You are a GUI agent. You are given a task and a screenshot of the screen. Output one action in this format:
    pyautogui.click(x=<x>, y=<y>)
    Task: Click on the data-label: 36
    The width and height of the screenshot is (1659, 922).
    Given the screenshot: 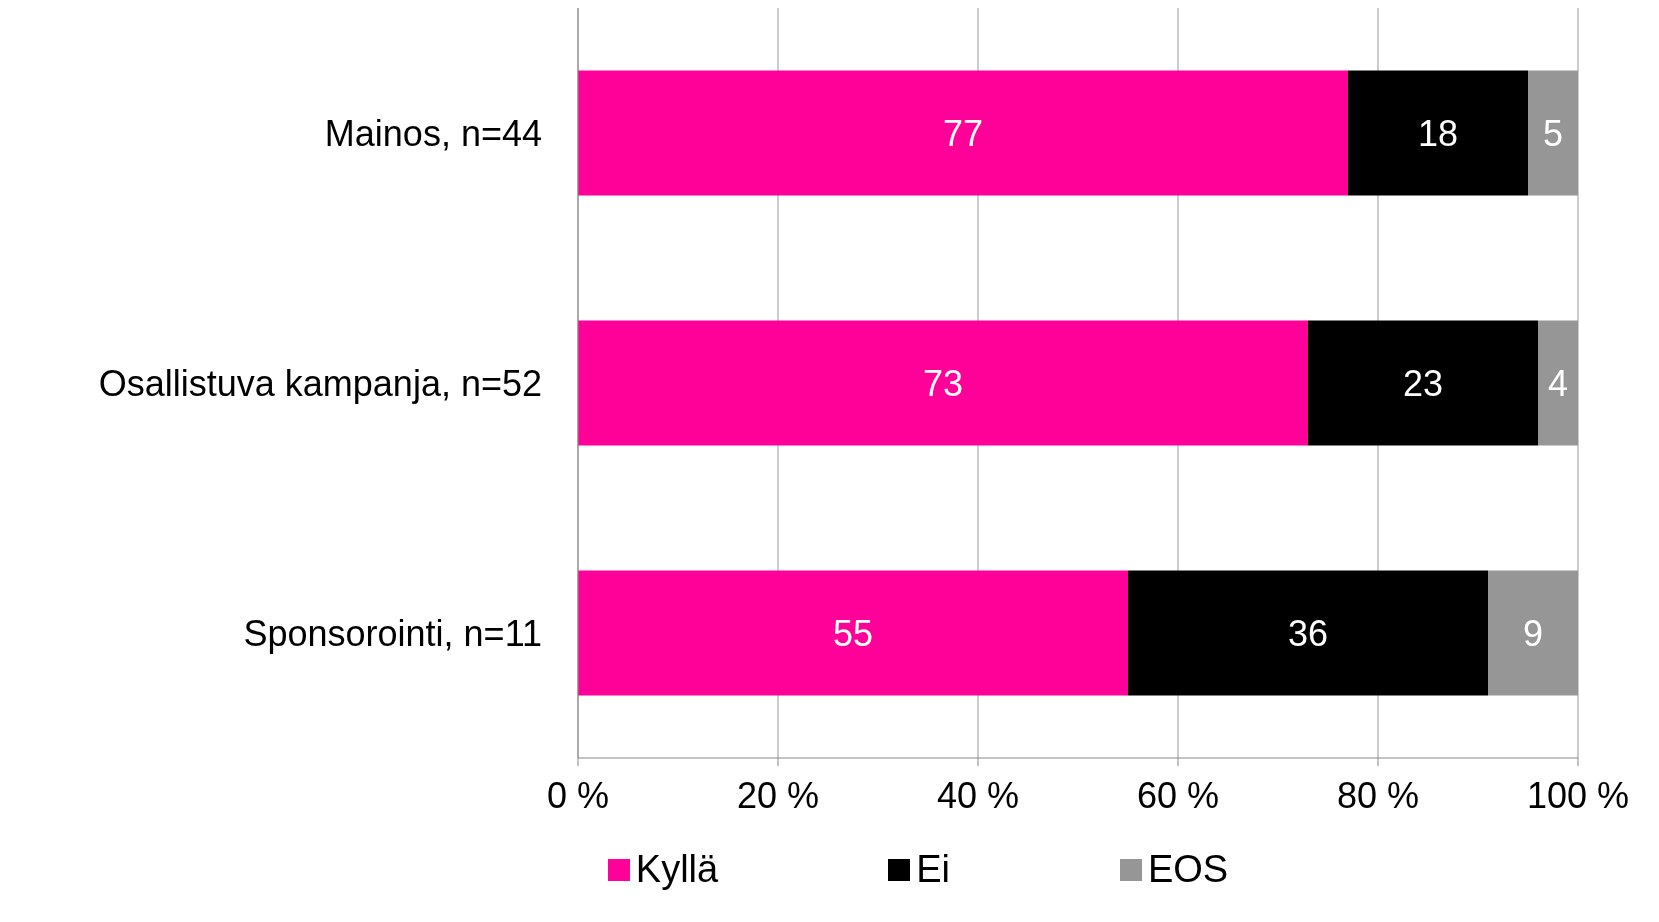 What is the action you would take?
    pyautogui.click(x=1308, y=633)
    